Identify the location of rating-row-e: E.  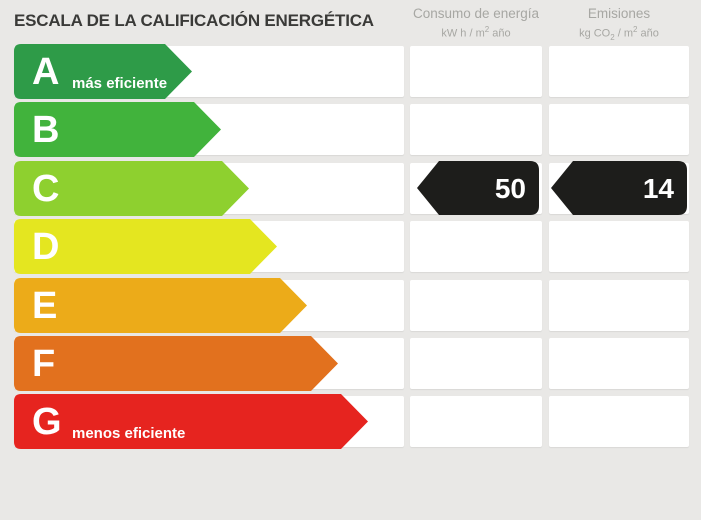
(350, 305).